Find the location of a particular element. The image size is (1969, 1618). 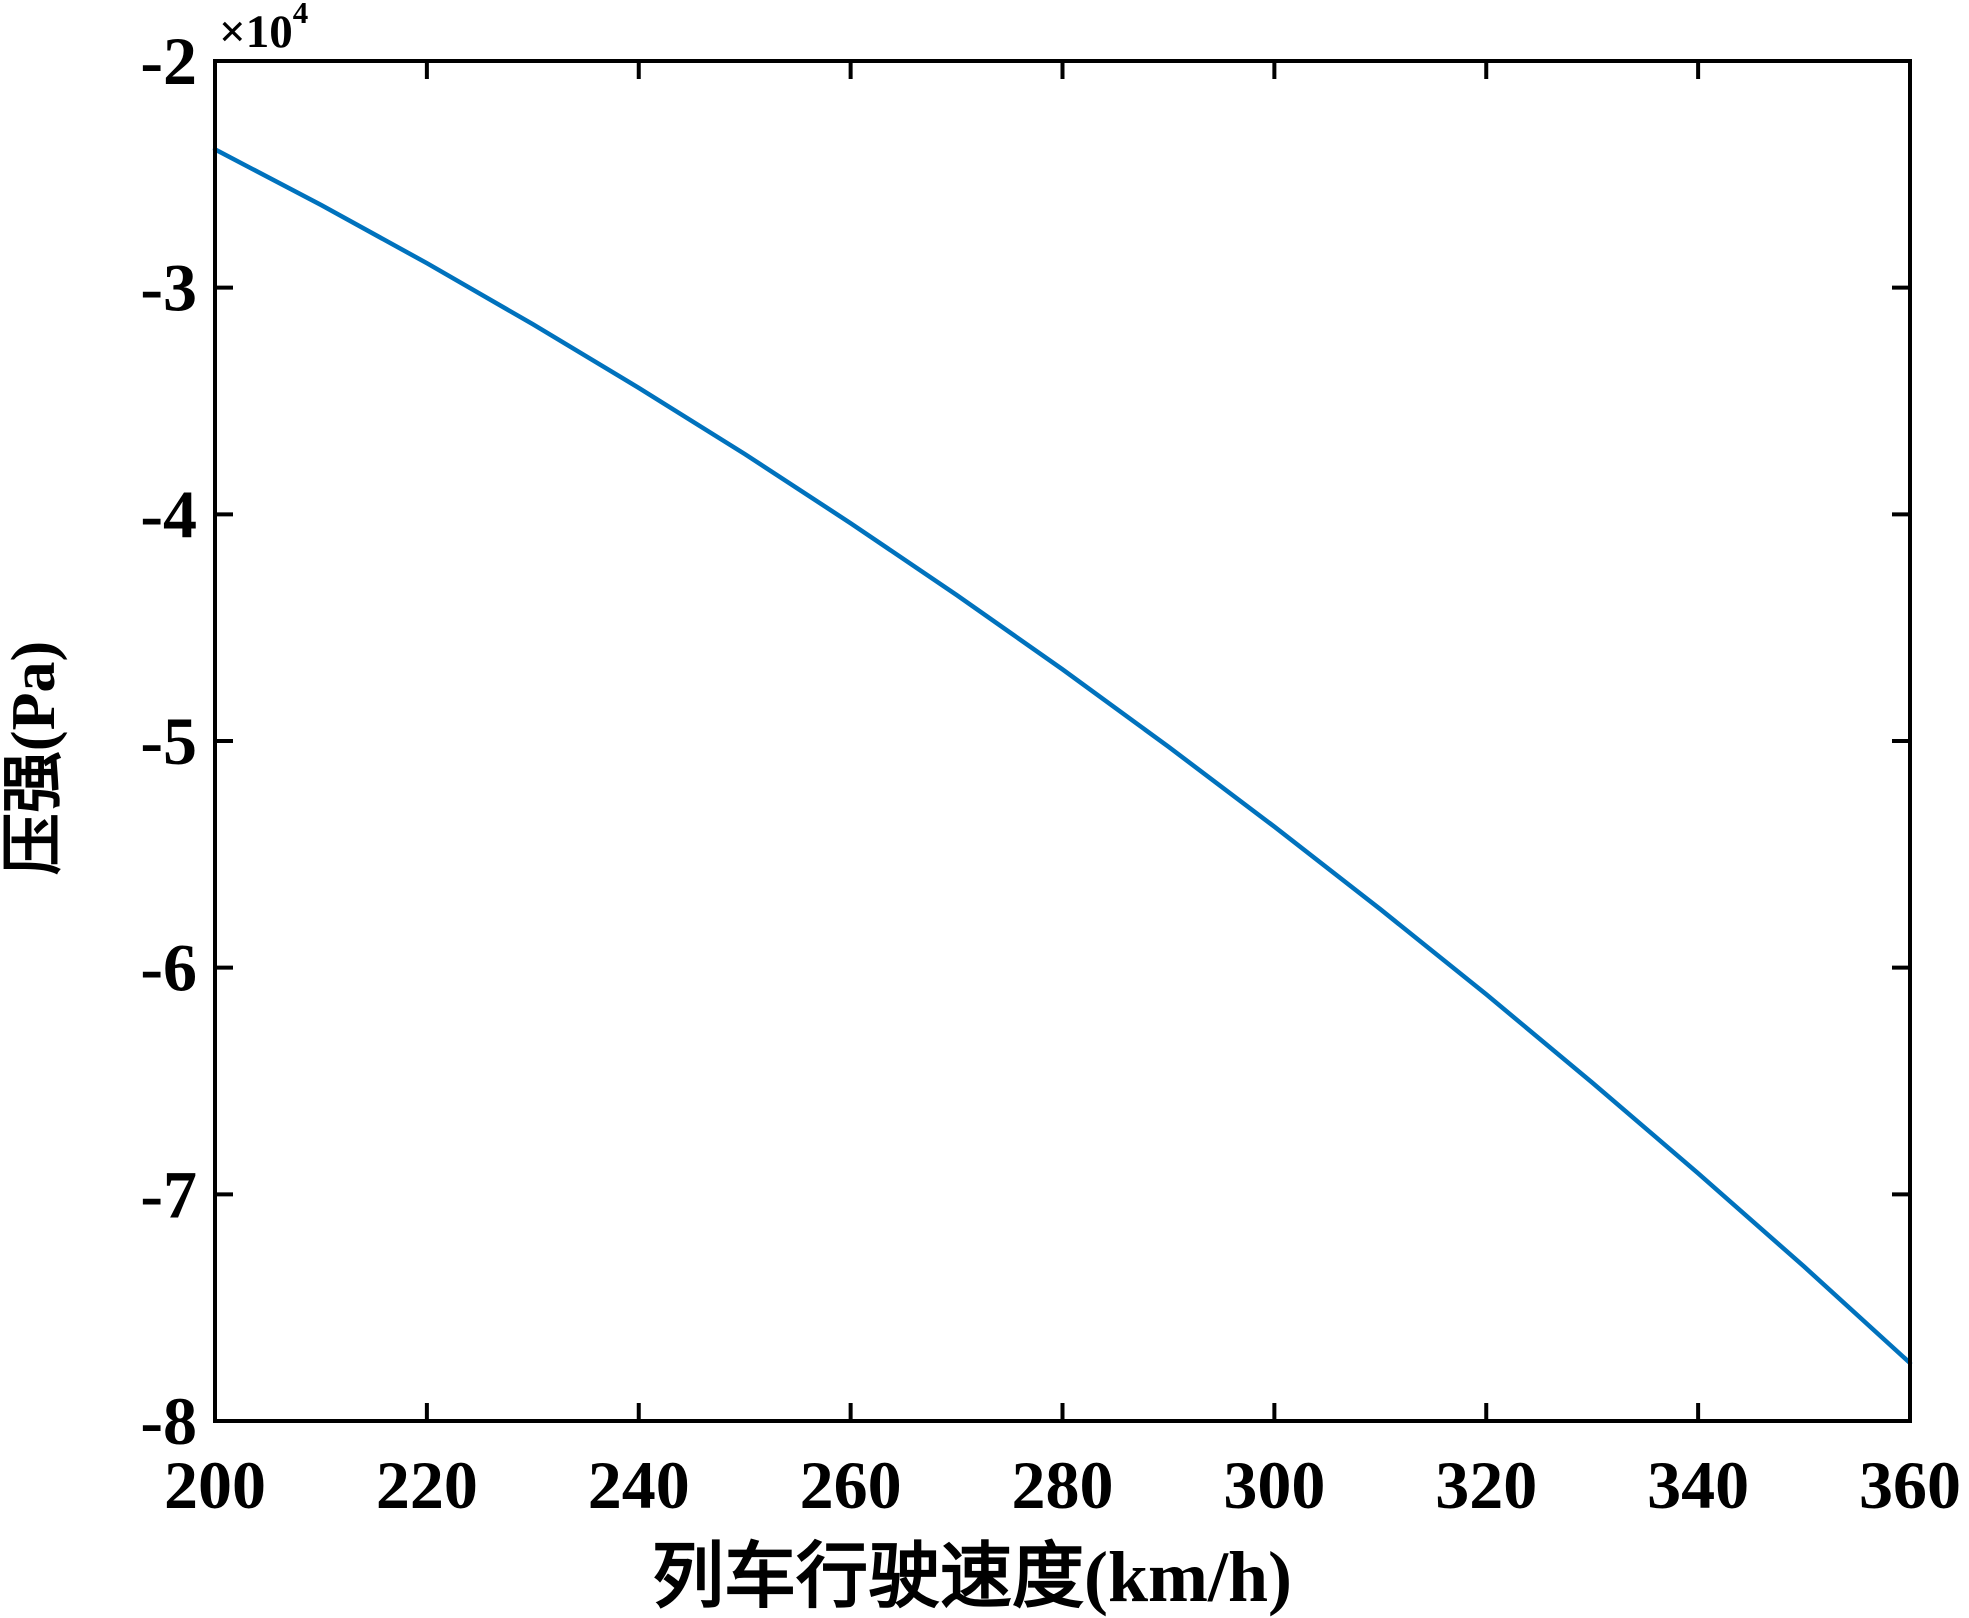

x-tick-label: 320 is located at coordinates (1486, 1485).